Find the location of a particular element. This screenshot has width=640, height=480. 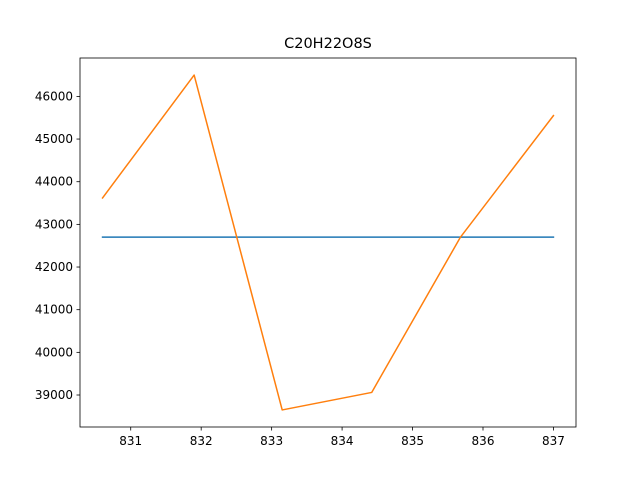

x-tick-label-836: 836 is located at coordinates (483, 441).